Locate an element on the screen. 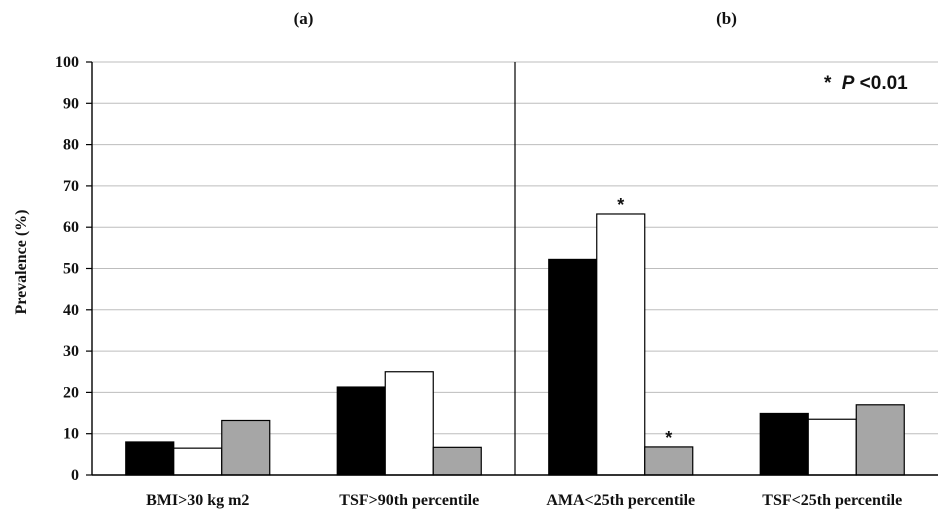  y-tick-label: 90 is located at coordinates (71, 103).